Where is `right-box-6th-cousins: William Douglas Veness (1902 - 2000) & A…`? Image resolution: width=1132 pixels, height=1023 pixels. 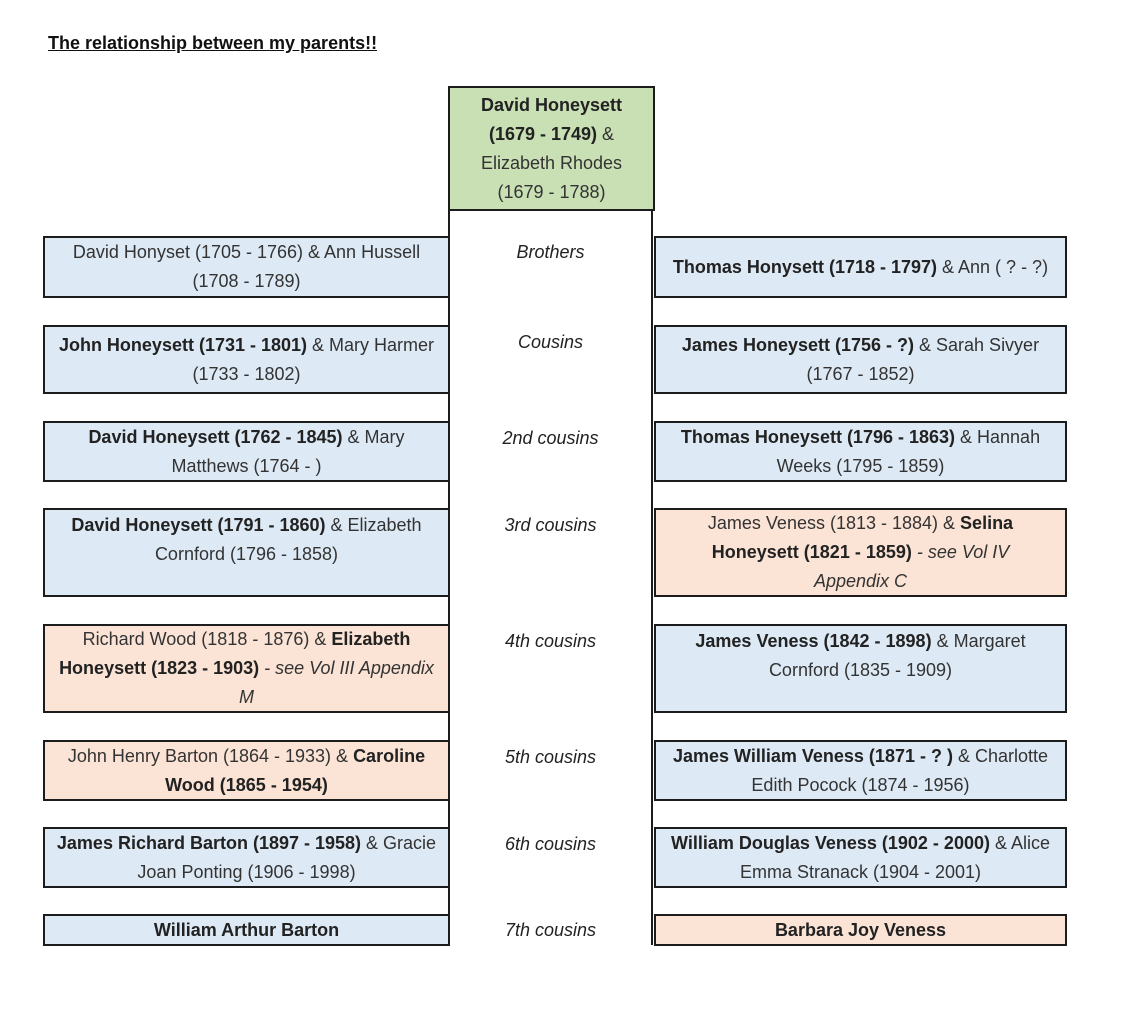
right-box-6th-cousins: William Douglas Veness (1902 - 2000) & A… is located at coordinates (860, 857).